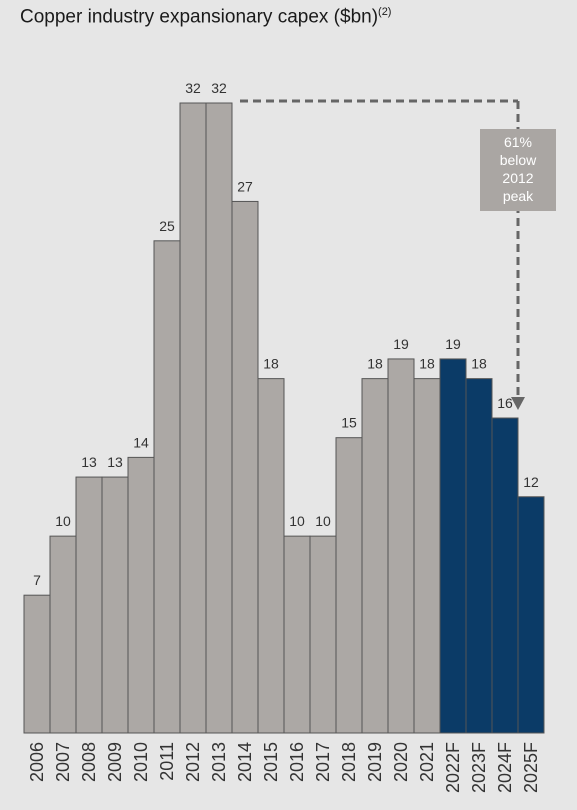 The image size is (577, 810). What do you see at coordinates (37, 664) in the screenshot?
I see `bar-2006` at bounding box center [37, 664].